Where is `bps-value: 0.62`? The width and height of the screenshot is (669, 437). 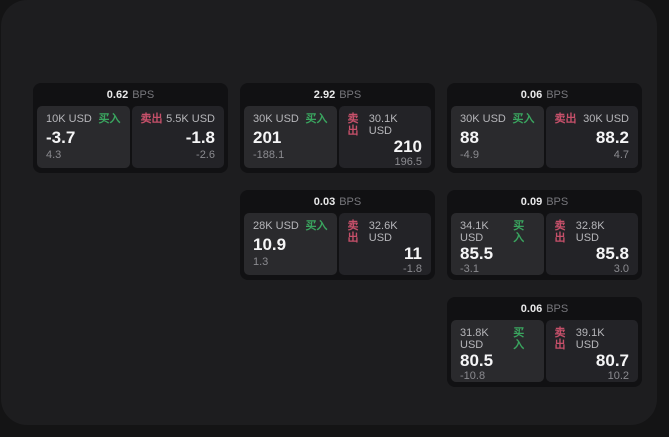
bps-value: 0.62 is located at coordinates (117, 94).